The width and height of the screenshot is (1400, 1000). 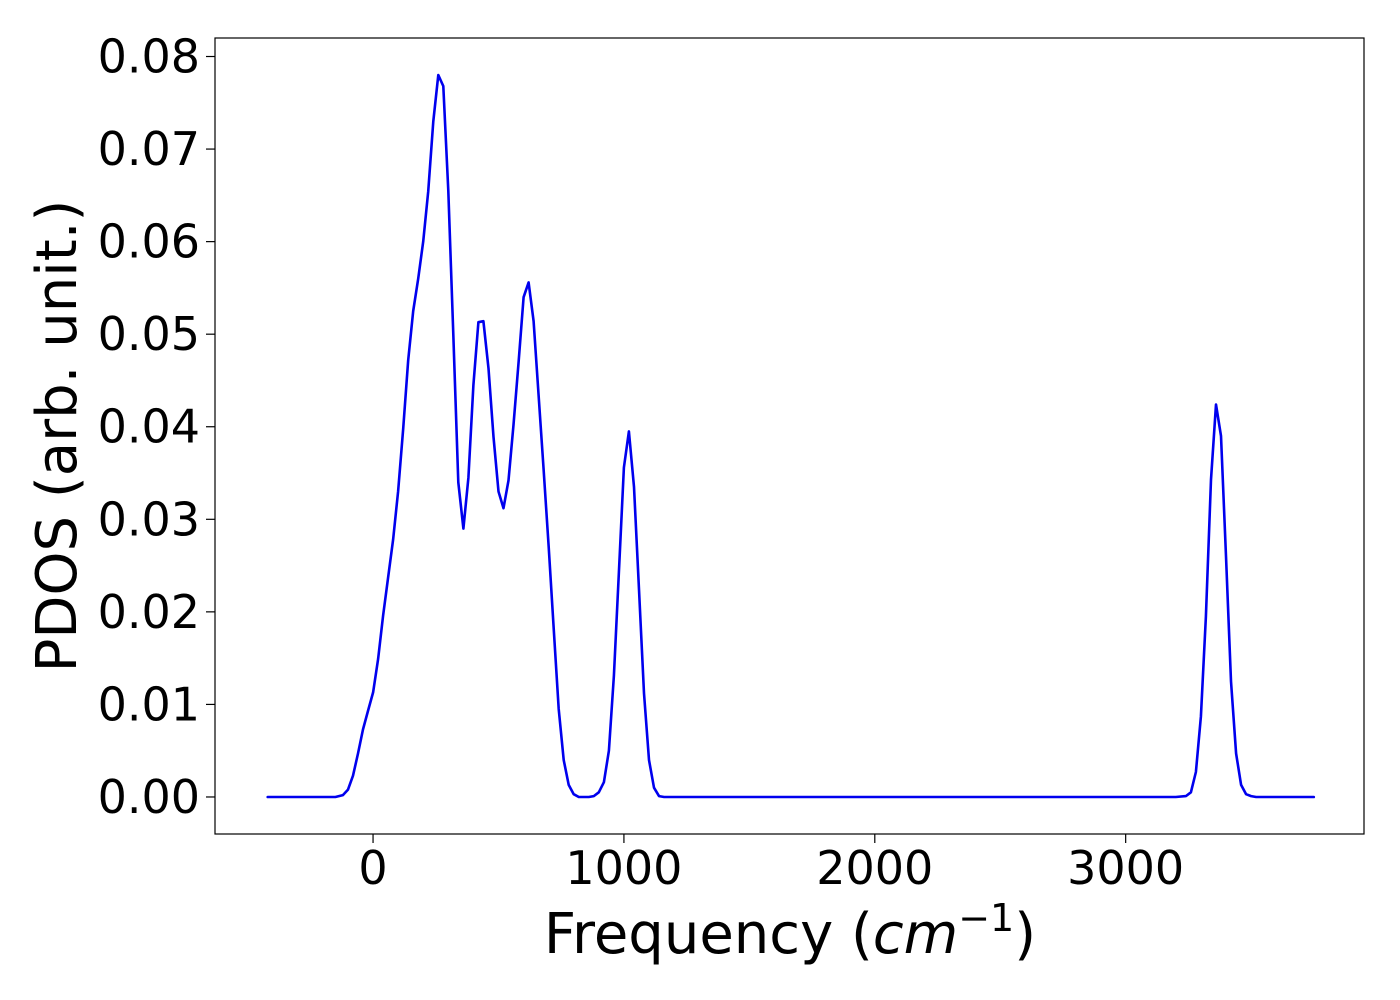 I want to click on x-axis-label-suffix: ), so click(x=1025, y=934).